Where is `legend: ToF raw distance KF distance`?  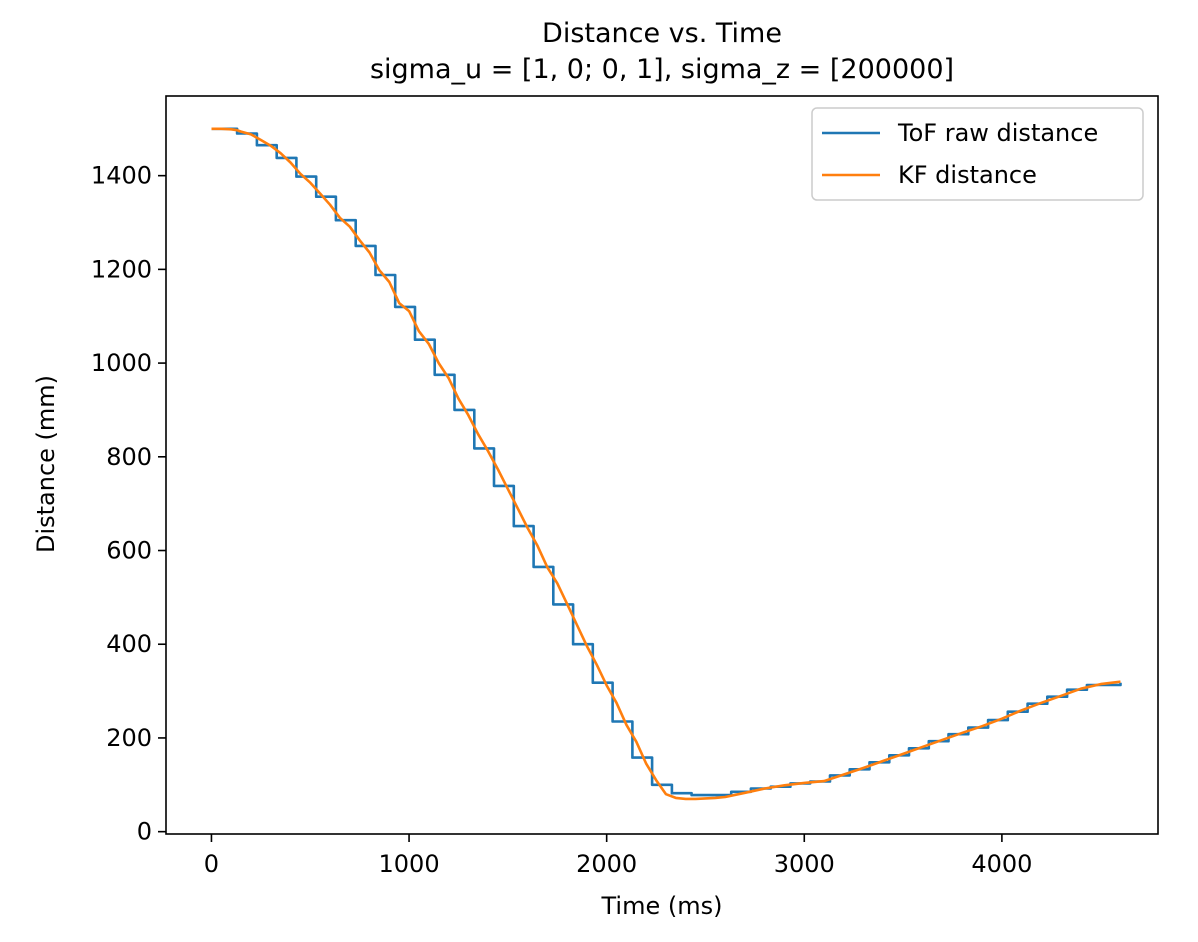
legend: ToF raw distance KF distance is located at coordinates (977, 154).